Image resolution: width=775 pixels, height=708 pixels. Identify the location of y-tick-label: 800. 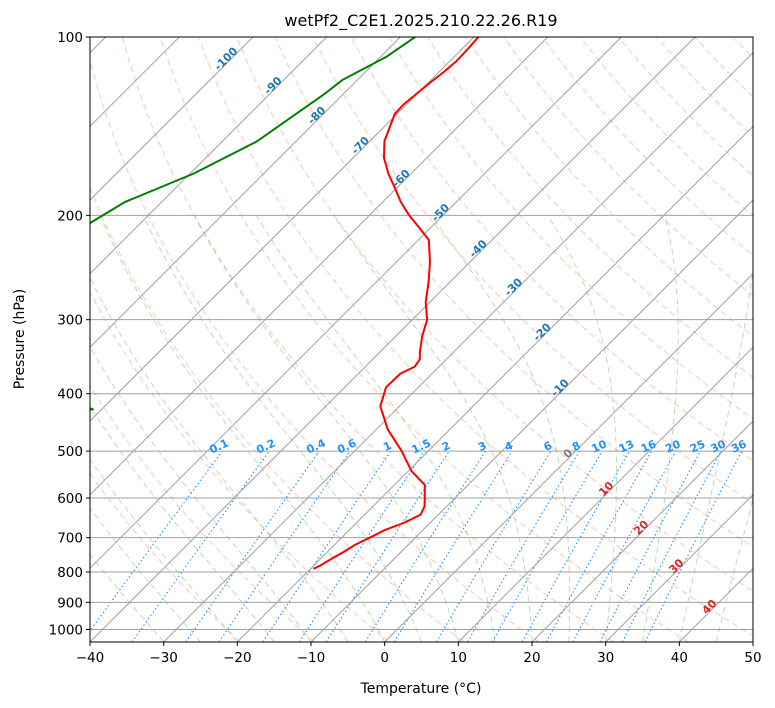
(70, 573).